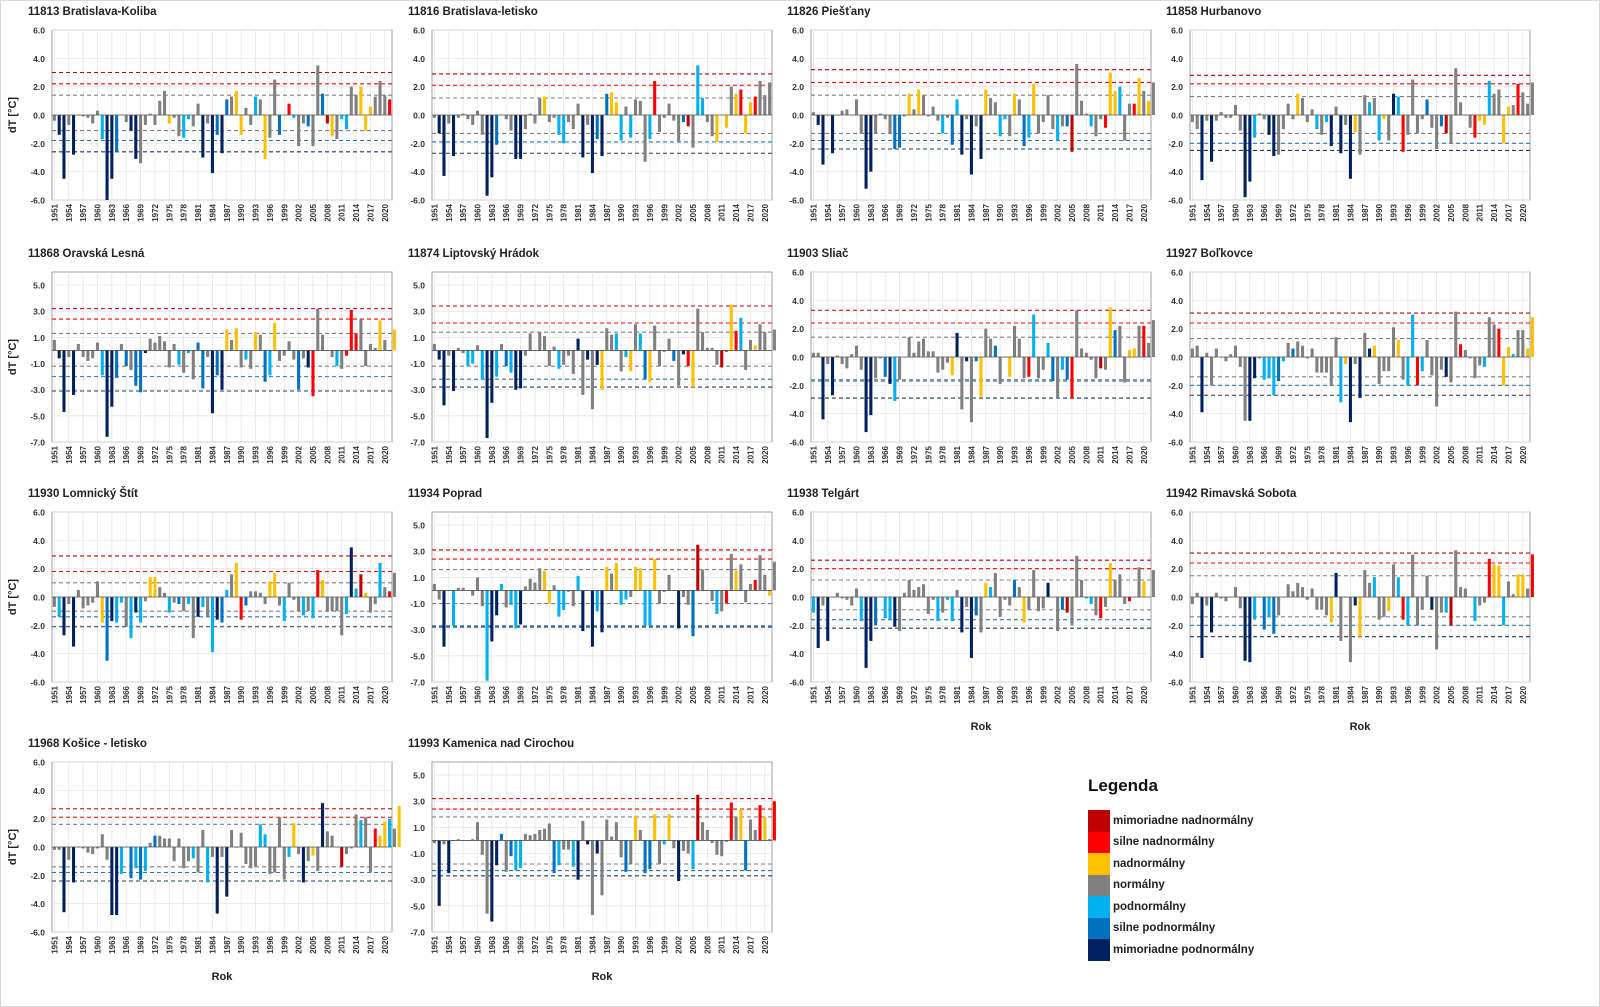 Image resolution: width=1600 pixels, height=1007 pixels. What do you see at coordinates (54, 602) in the screenshot?
I see `bar-1951` at bounding box center [54, 602].